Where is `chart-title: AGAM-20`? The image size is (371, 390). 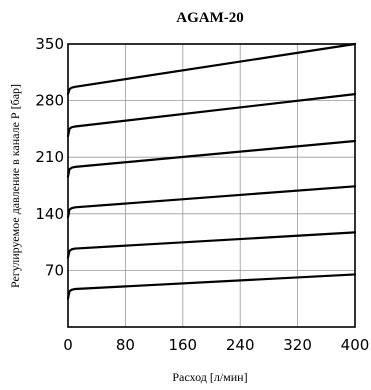 chart-title: AGAM-20 is located at coordinates (210, 18).